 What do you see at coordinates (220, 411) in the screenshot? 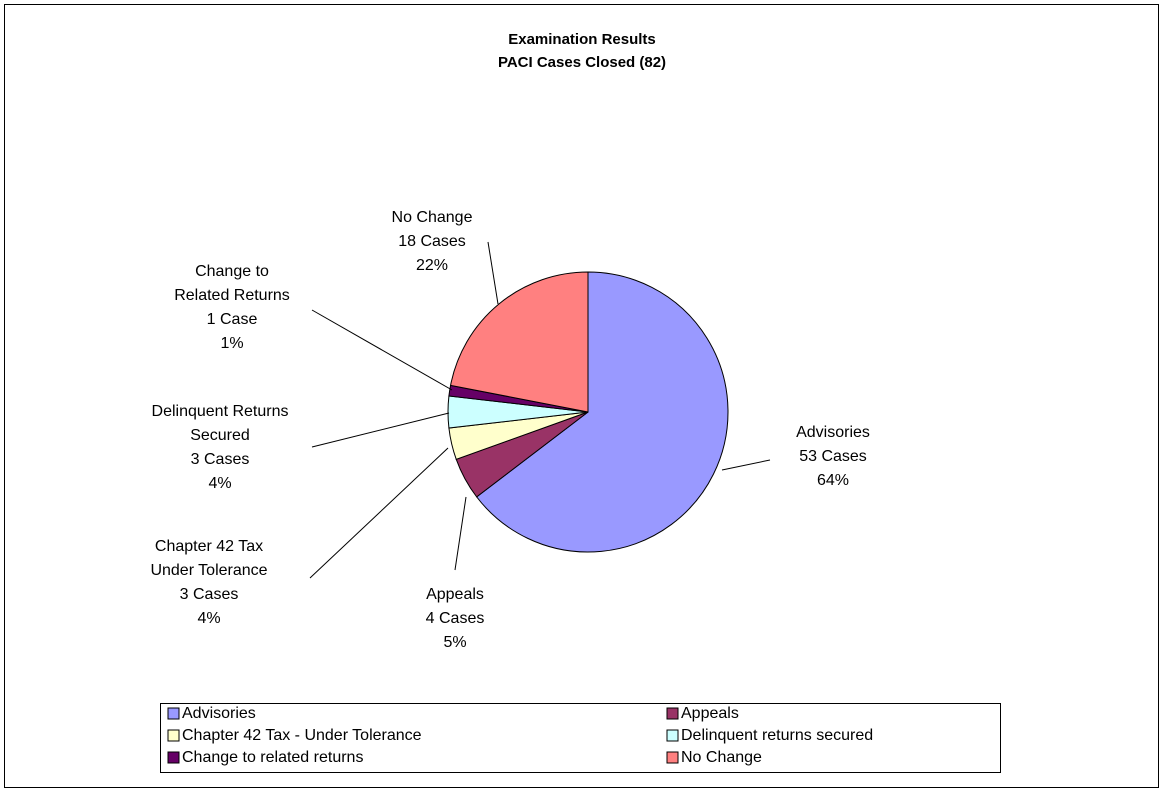
I see `data-label-name: Delinquent Returns` at bounding box center [220, 411].